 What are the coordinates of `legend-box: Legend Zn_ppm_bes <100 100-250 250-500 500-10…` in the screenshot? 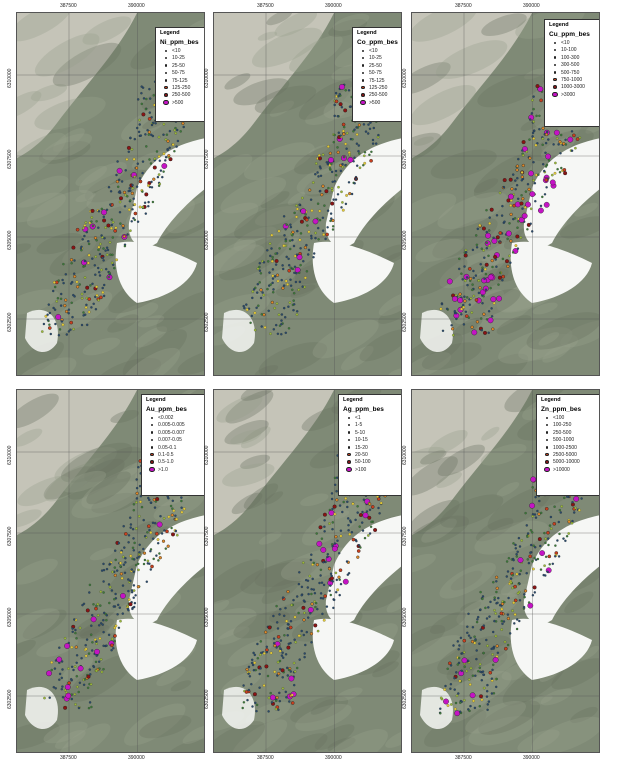 It's located at (567, 445).